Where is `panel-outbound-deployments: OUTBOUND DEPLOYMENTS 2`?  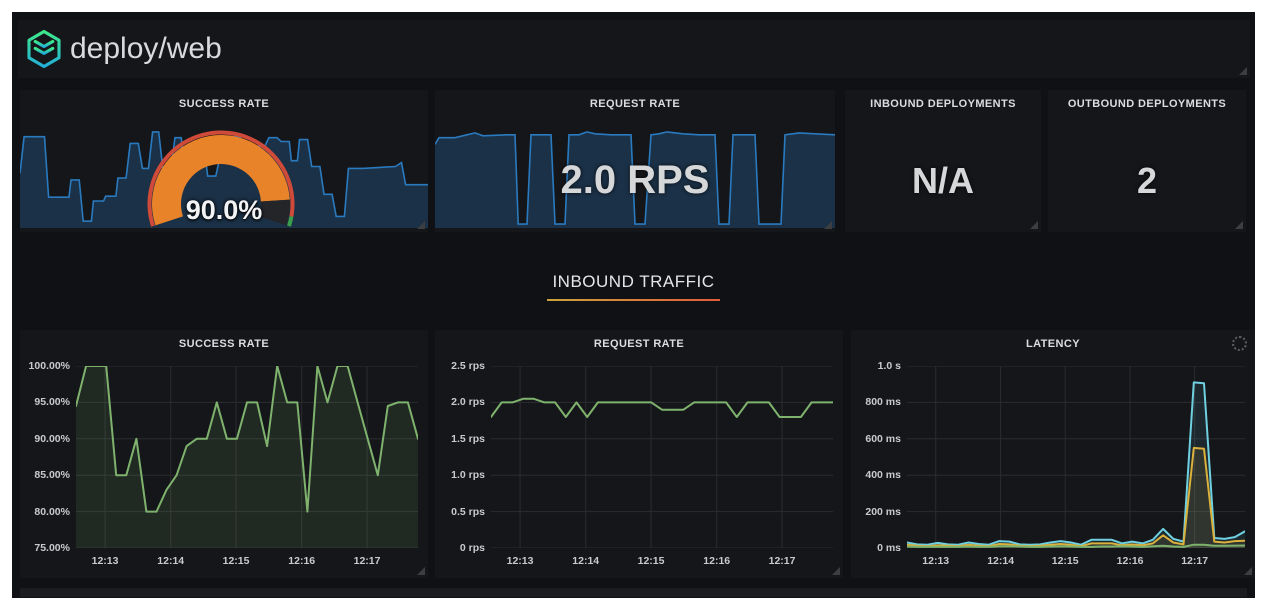 panel-outbound-deployments: OUTBOUND DEPLOYMENTS 2 is located at coordinates (1147, 161).